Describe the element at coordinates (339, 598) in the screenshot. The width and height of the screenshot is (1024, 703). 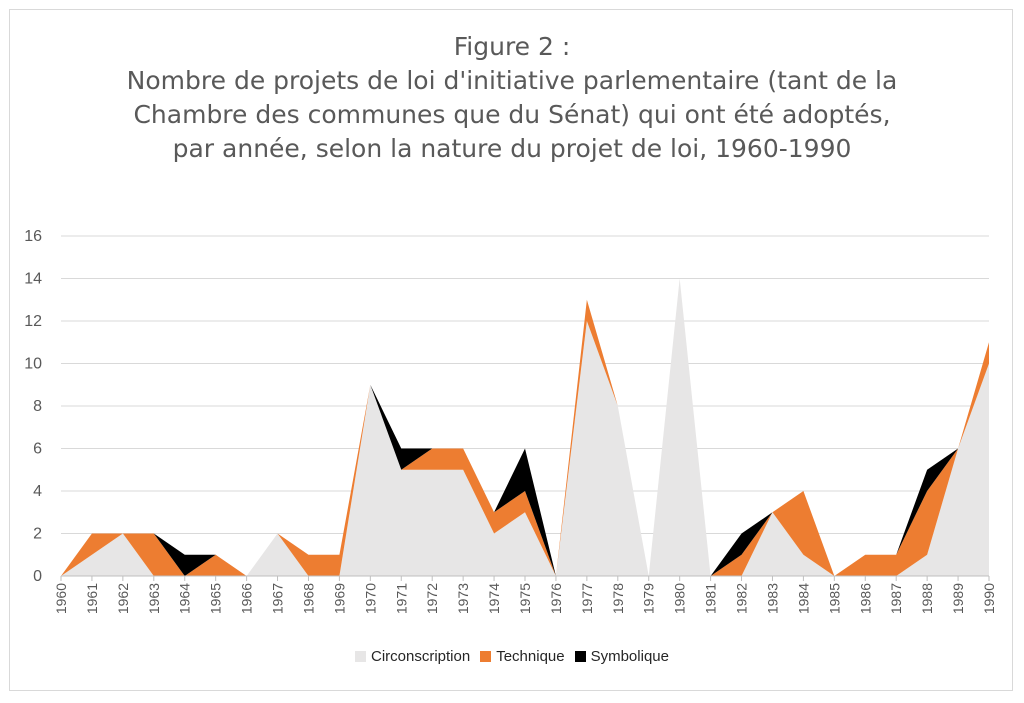
I see `x-tick-label-1969: 1969` at that location.